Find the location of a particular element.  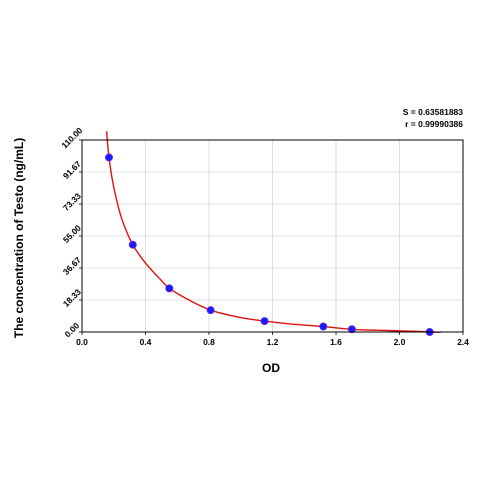

x-tick-label: 1.2 is located at coordinates (273, 342).